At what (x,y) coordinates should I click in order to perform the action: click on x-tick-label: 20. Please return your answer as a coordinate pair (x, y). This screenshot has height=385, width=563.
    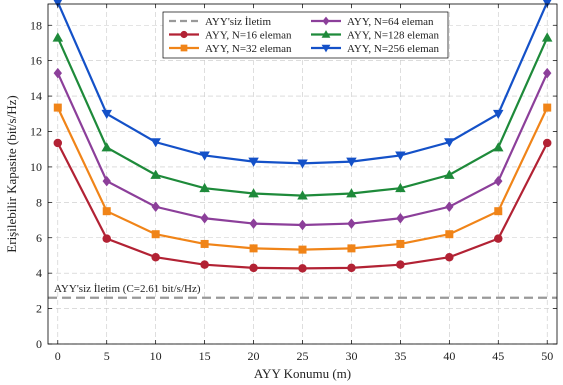
    Looking at the image, I should click on (254, 356).